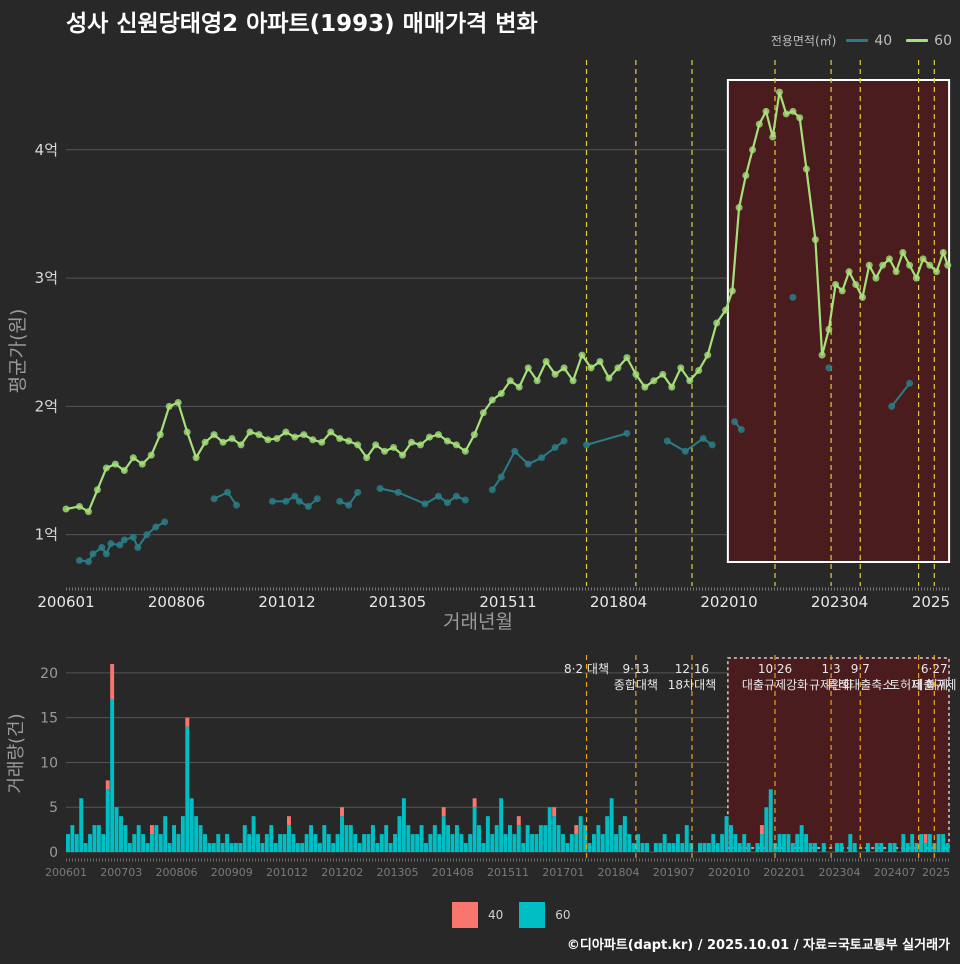  Describe the element at coordinates (496, 915) in the screenshot. I see `volume-legend-label-40: 40` at that location.